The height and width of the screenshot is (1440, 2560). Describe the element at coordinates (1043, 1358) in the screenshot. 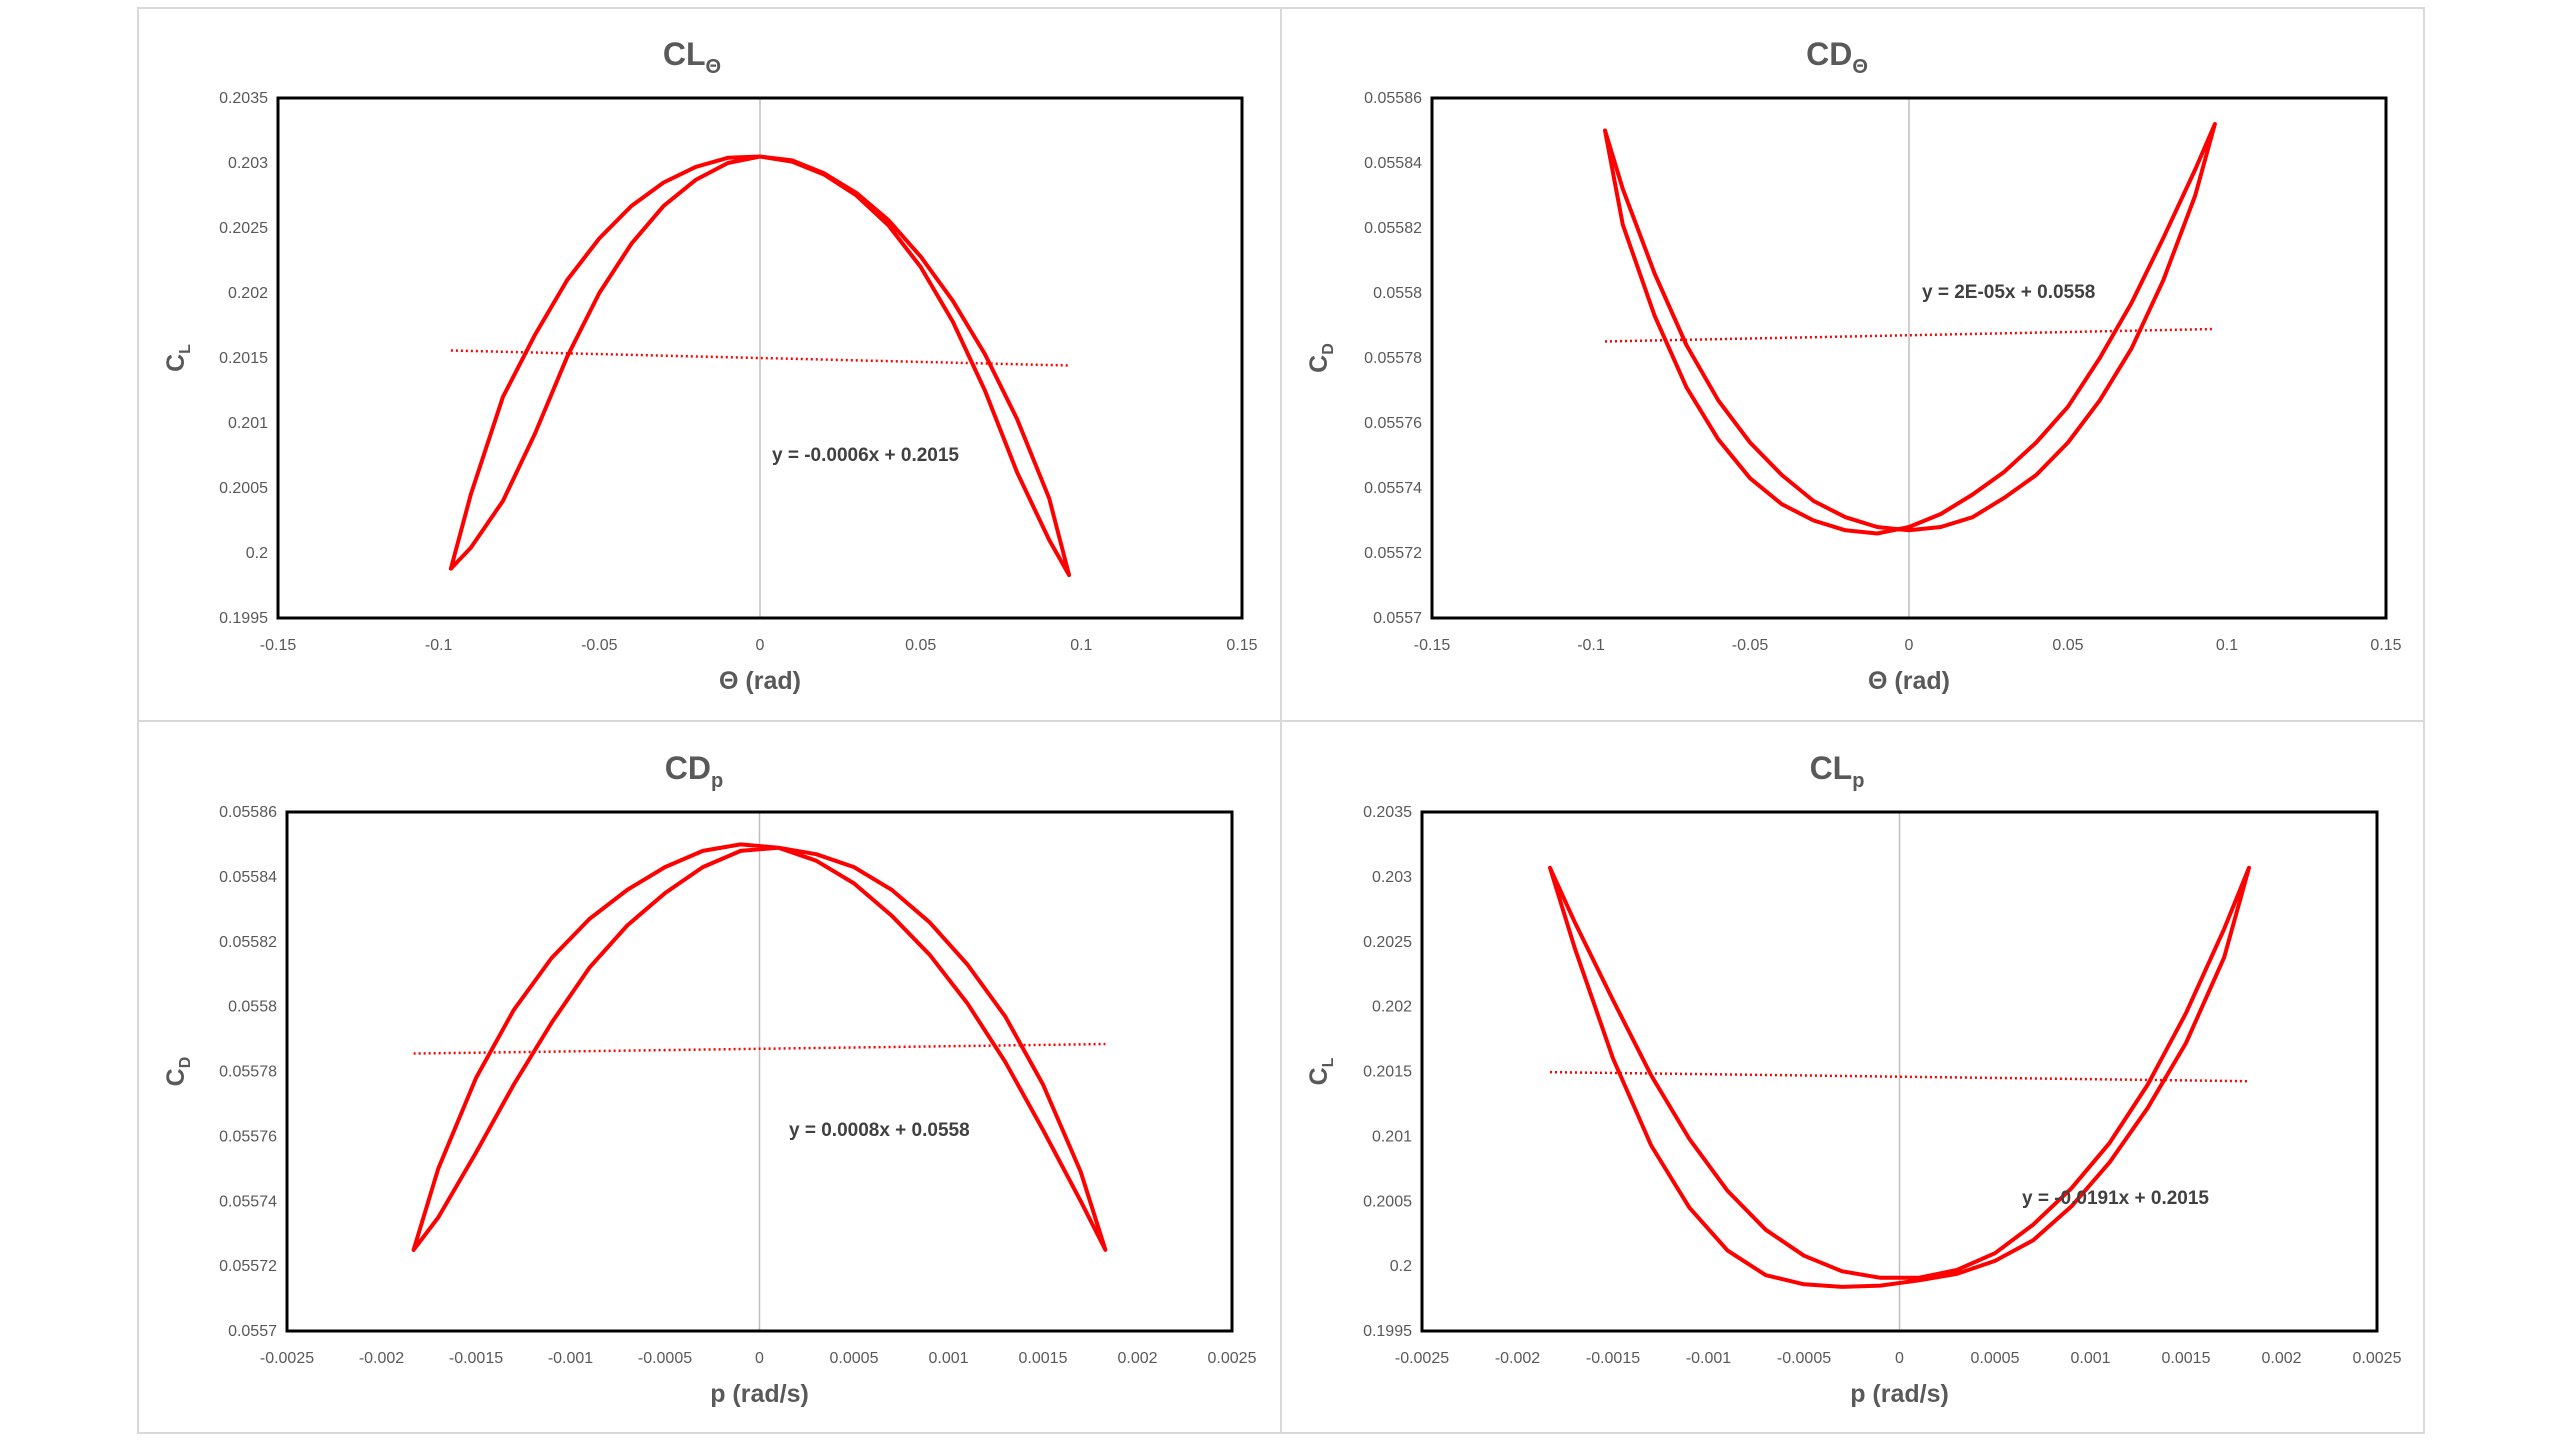

I see `x-tick-label: 0.0015` at that location.